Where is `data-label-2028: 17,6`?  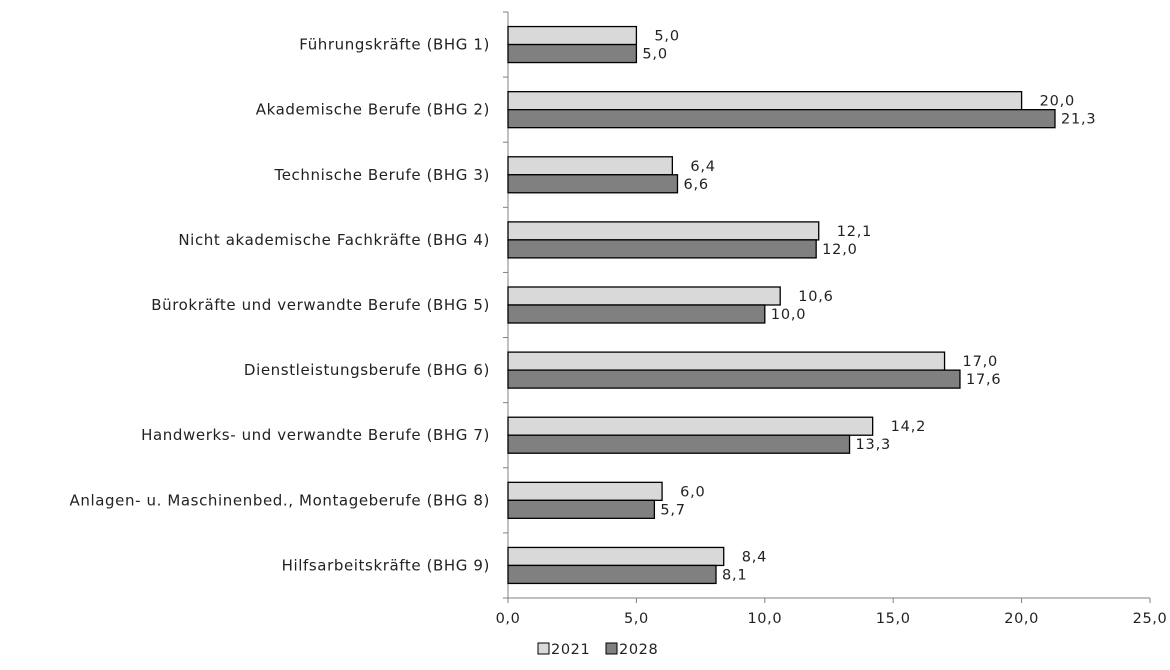
data-label-2028: 17,6 is located at coordinates (984, 380).